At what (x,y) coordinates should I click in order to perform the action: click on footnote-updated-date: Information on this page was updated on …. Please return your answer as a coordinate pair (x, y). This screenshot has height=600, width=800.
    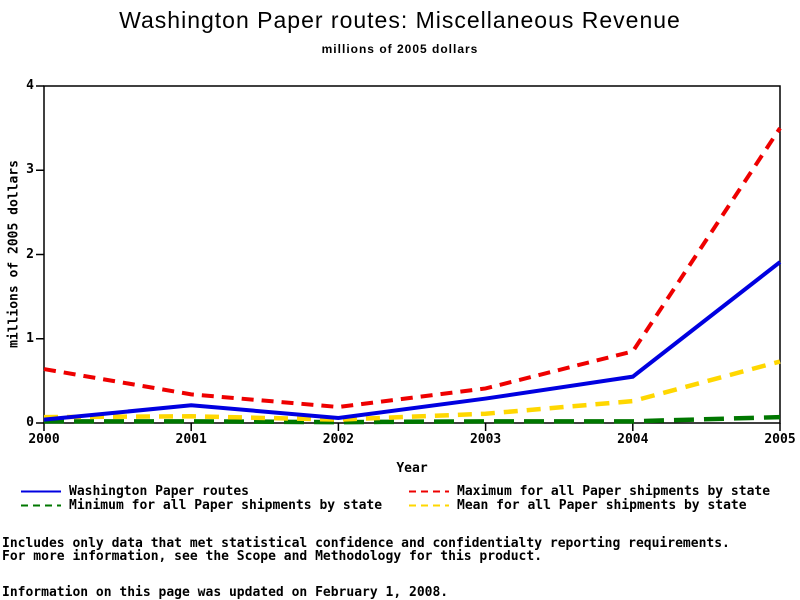
    Looking at the image, I should click on (225, 592).